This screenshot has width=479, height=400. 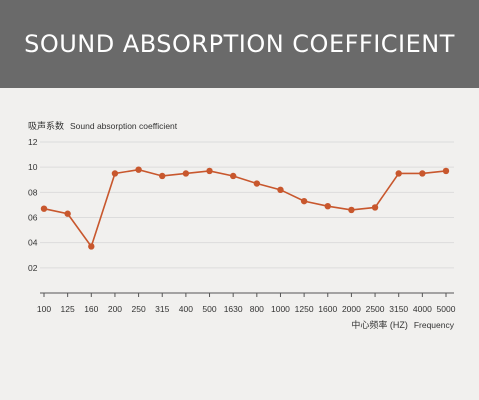 I want to click on y-tick-label: 10, so click(x=33, y=167).